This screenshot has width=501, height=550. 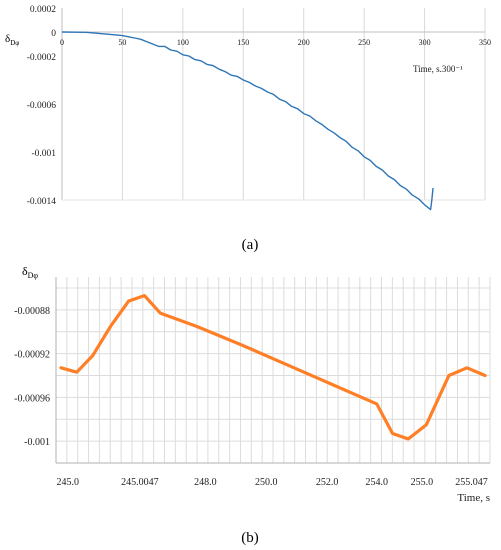 I want to click on y-tick-label-b: -0.001, so click(x=37, y=442).